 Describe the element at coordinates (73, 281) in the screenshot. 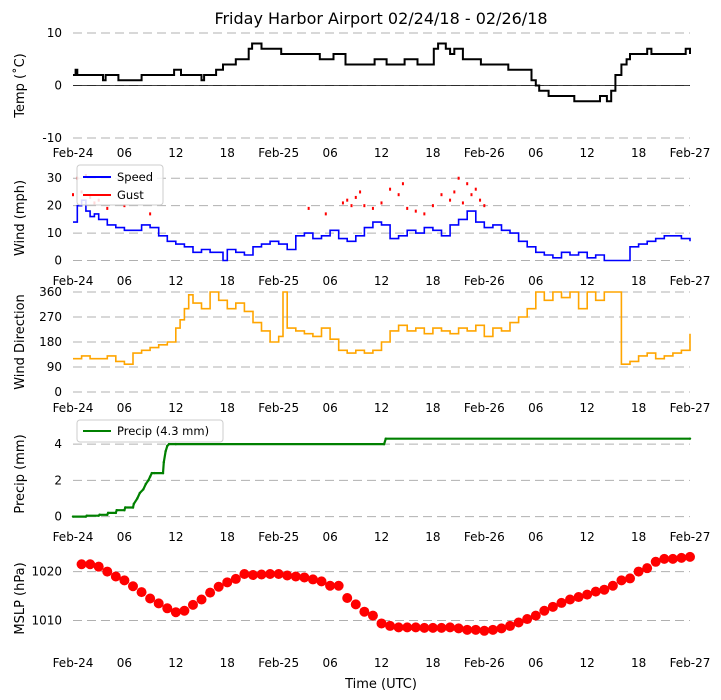

I see `wind-xtick-label: Feb-24` at that location.